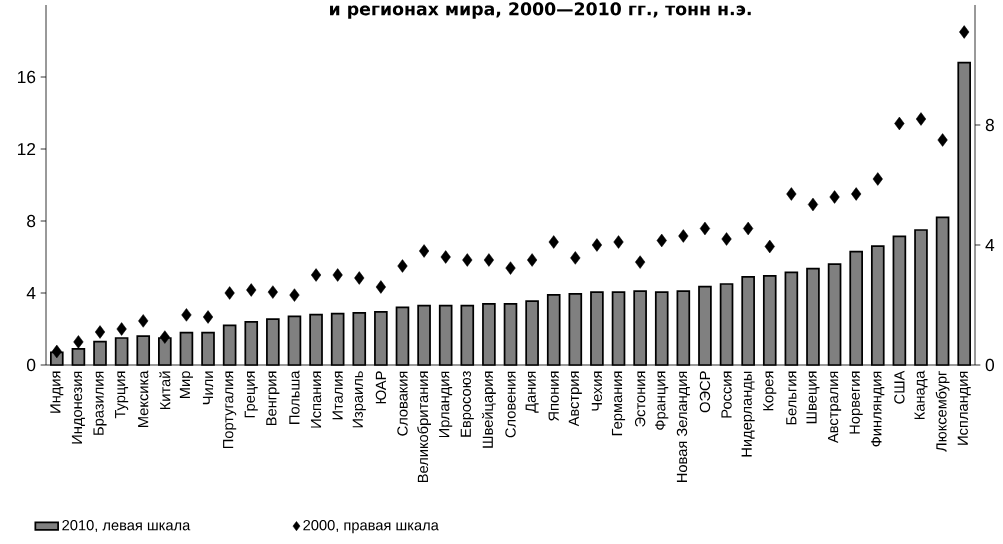 This screenshot has width=1003, height=544. Describe the element at coordinates (294, 397) in the screenshot. I see `x-tick-label: Польша` at that location.